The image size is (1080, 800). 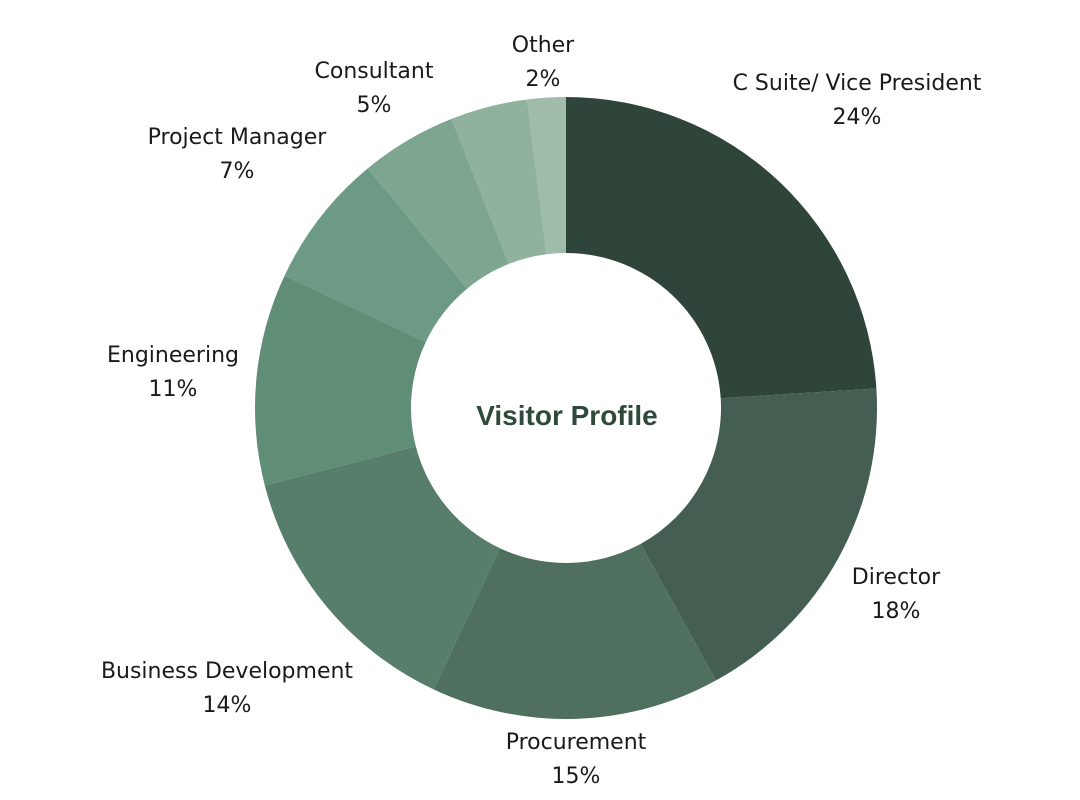 I want to click on slice-label-procurement: Procurement, so click(x=576, y=742).